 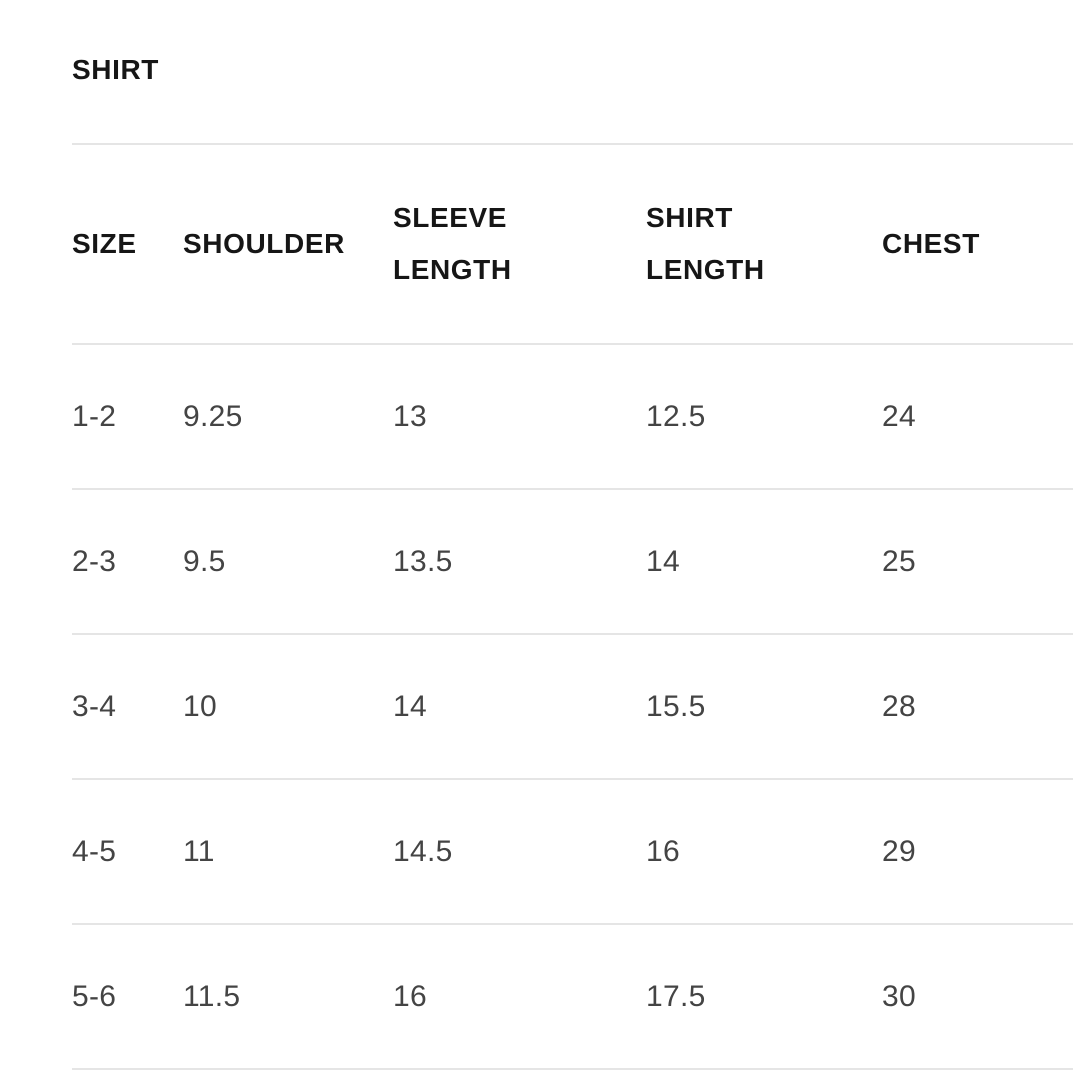 I want to click on cell-size: 4-5, so click(x=127, y=852).